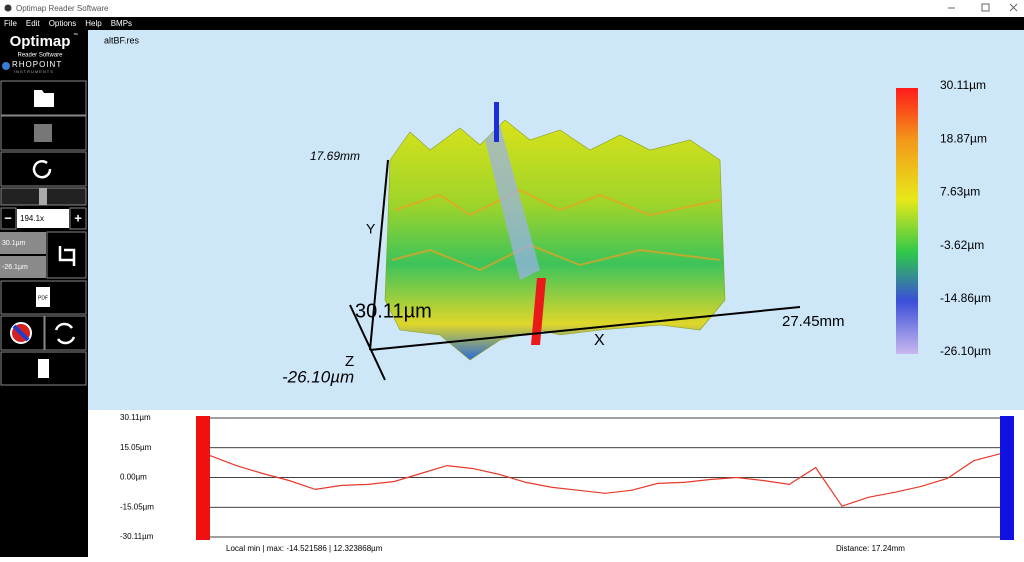 The width and height of the screenshot is (1024, 562). I want to click on menu-item: Edit, so click(33, 23).